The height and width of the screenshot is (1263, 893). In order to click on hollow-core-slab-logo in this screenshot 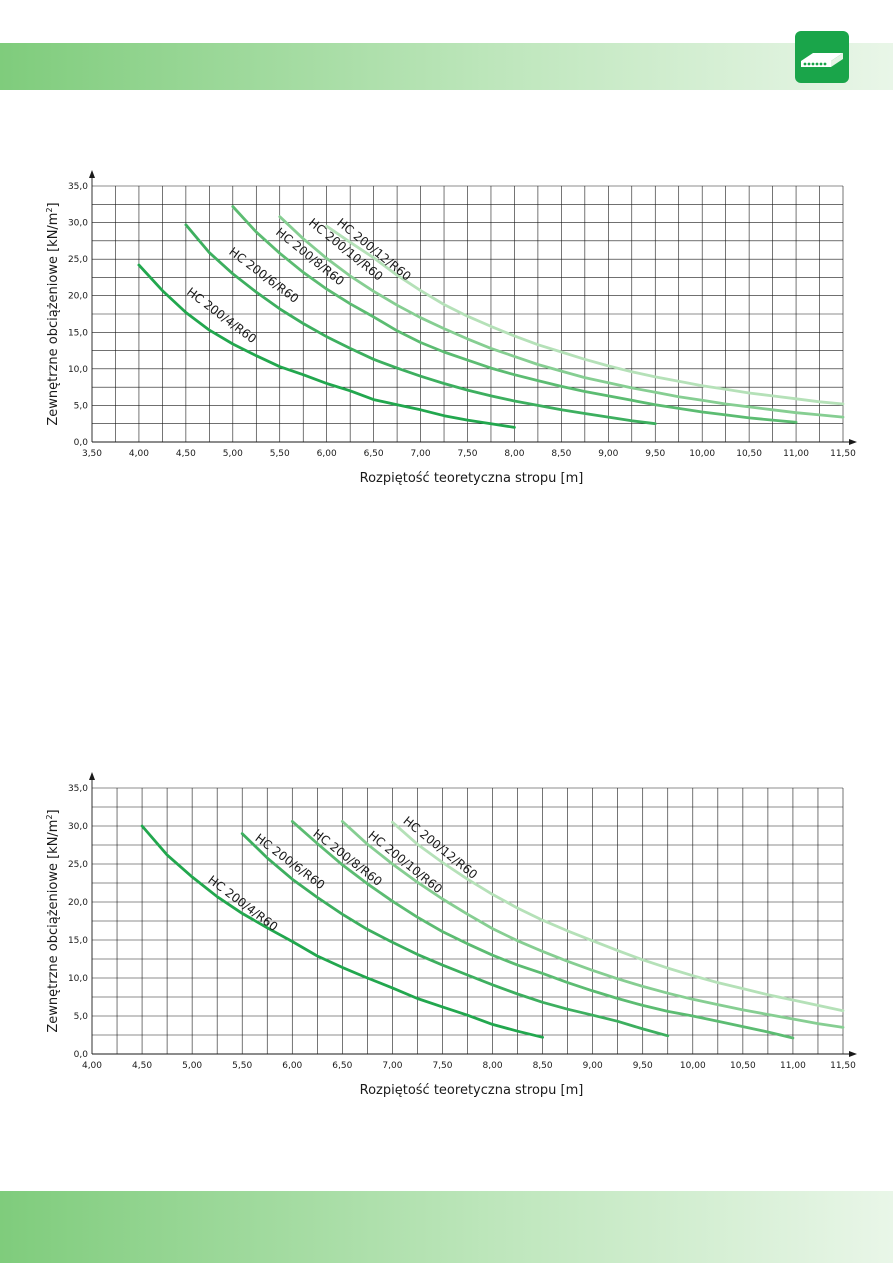, I will do `click(822, 57)`.